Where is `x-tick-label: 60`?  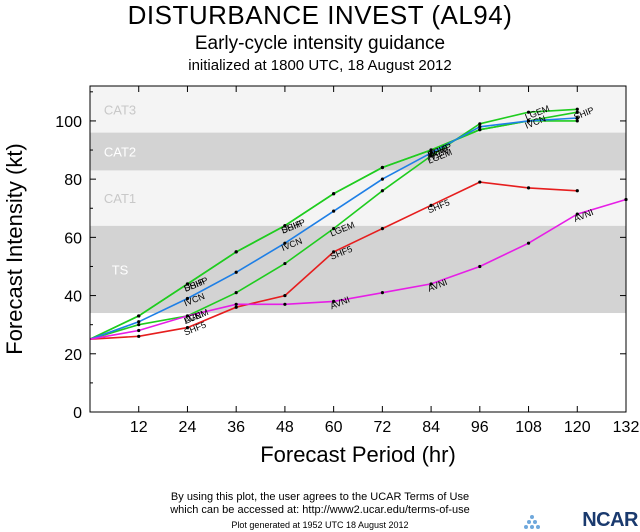 x-tick-label: 60 is located at coordinates (334, 427).